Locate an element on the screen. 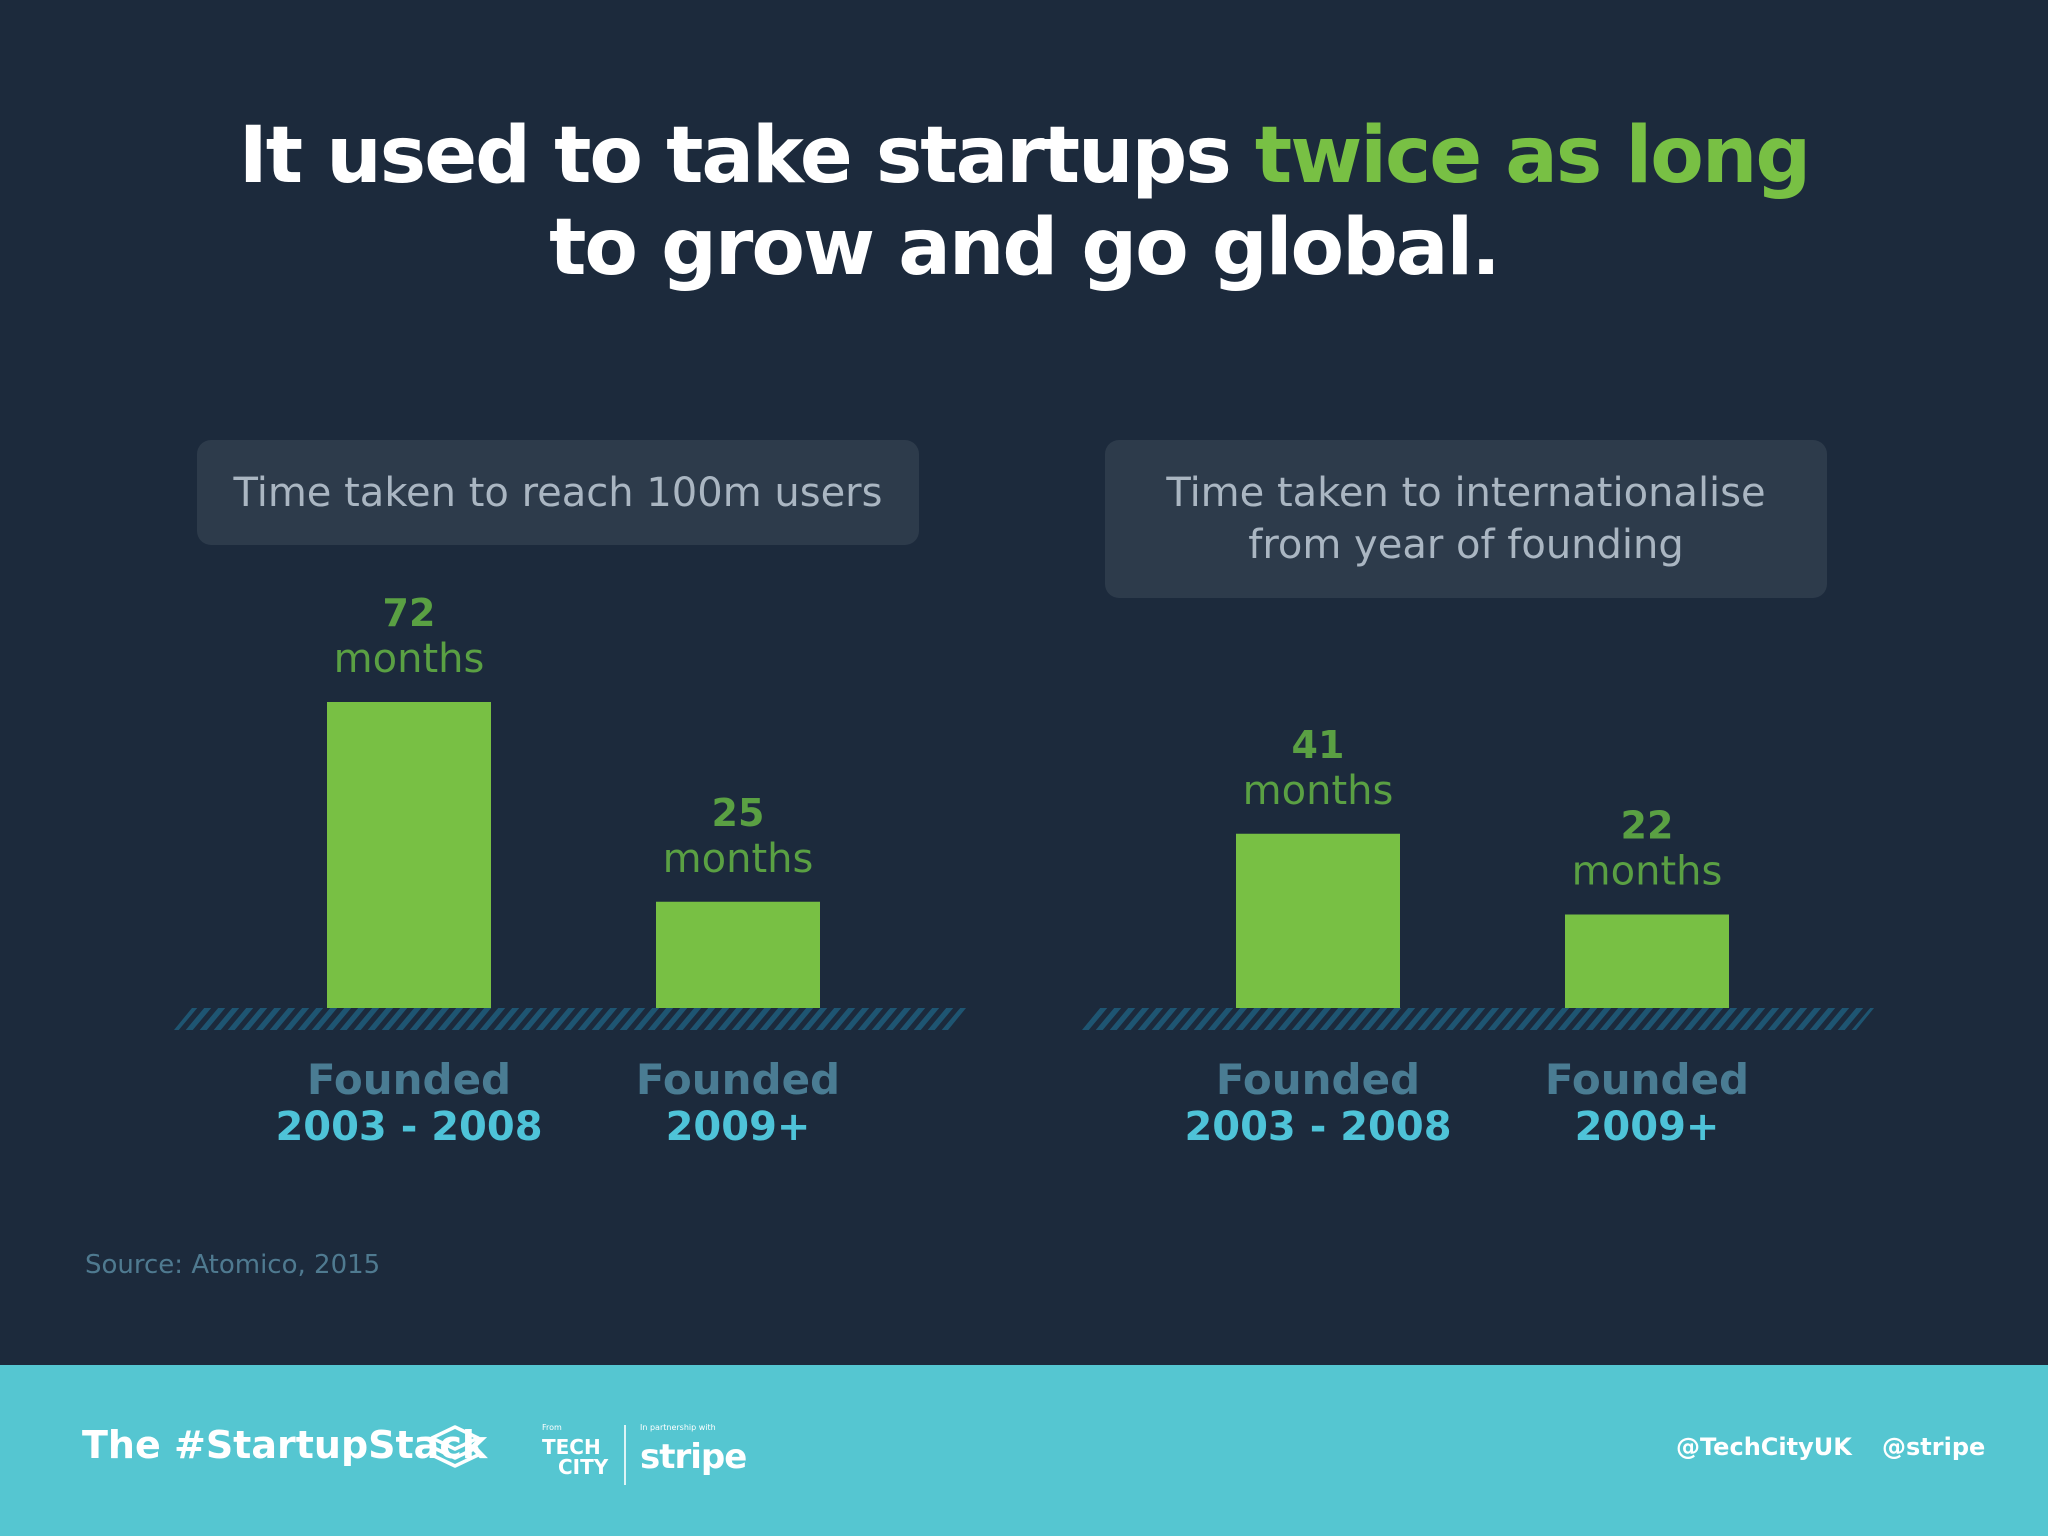 This screenshot has height=1536, width=2048. headline-line-2: to grow and go global. is located at coordinates (1025, 248).